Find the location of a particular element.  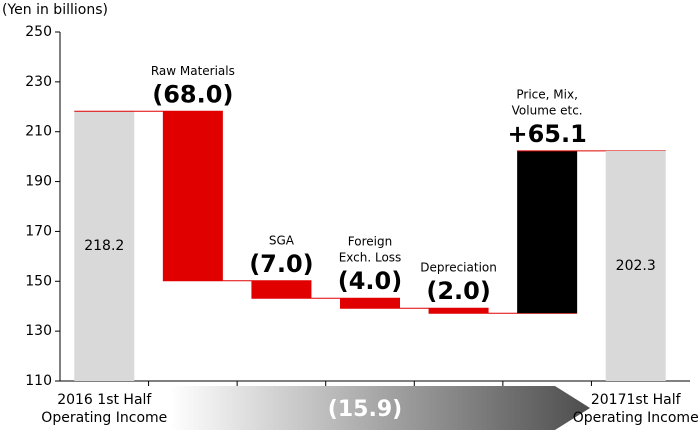

value-label: 218.2 is located at coordinates (104, 246).